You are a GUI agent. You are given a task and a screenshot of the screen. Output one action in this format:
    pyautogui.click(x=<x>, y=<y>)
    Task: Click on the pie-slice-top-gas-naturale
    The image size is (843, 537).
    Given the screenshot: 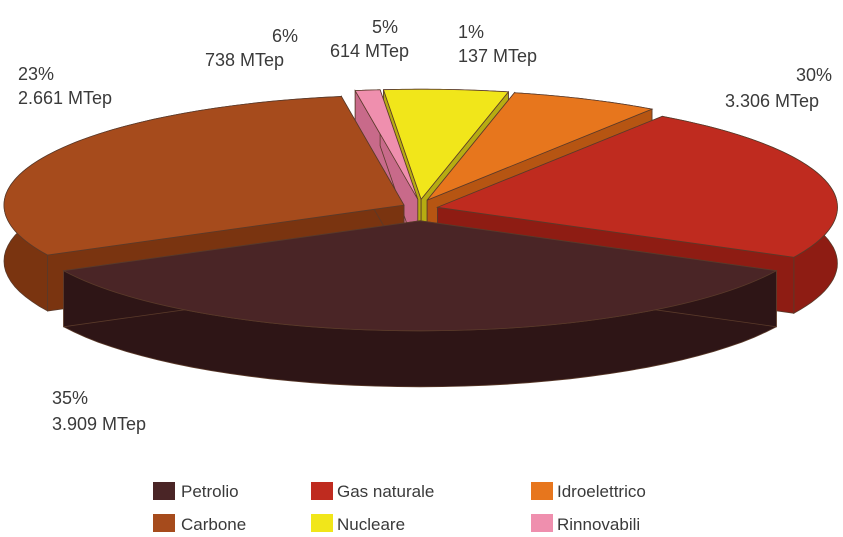 What is the action you would take?
    pyautogui.click(x=636, y=186)
    